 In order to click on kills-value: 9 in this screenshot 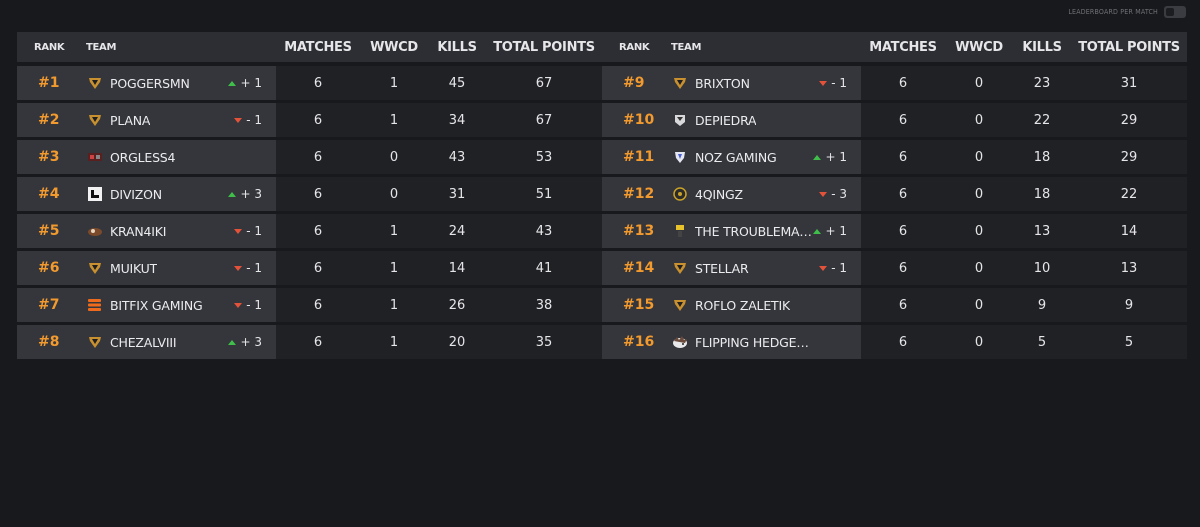, I will do `click(1042, 305)`.